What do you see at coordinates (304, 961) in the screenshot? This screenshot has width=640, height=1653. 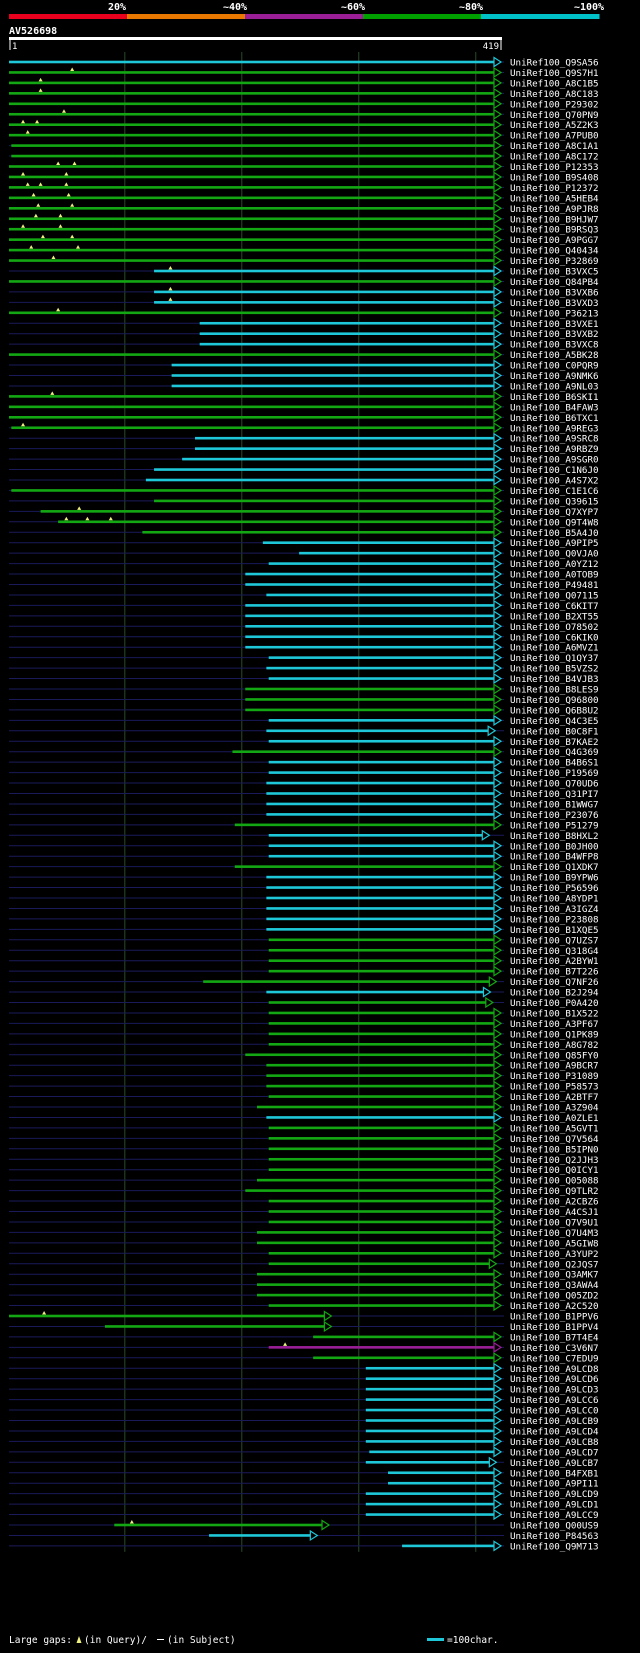 I see `hit-row: UniRef100_A2BYW1` at bounding box center [304, 961].